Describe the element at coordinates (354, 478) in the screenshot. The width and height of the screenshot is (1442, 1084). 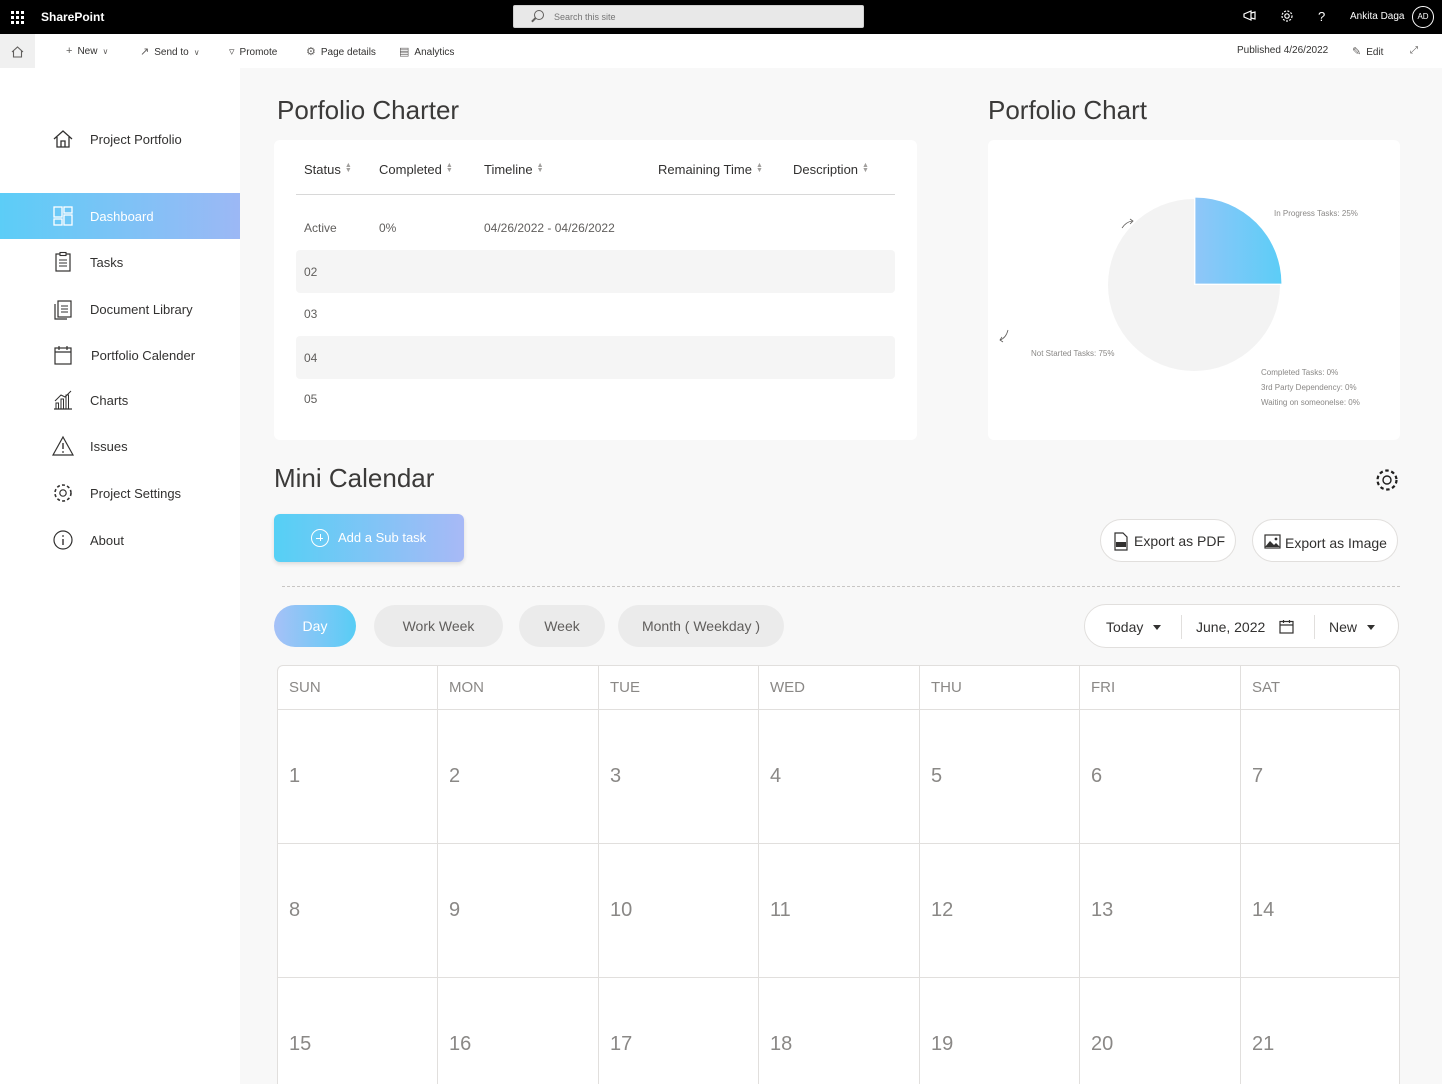
I see `mini-calendar-title: Mini Calendar` at that location.